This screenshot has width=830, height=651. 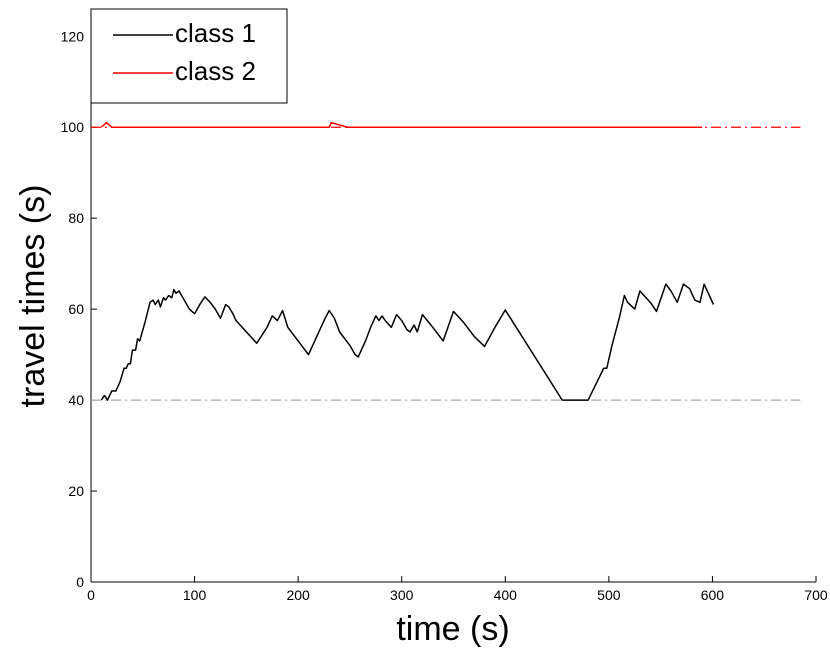 What do you see at coordinates (76, 400) in the screenshot?
I see `y-tick-label: 40` at bounding box center [76, 400].